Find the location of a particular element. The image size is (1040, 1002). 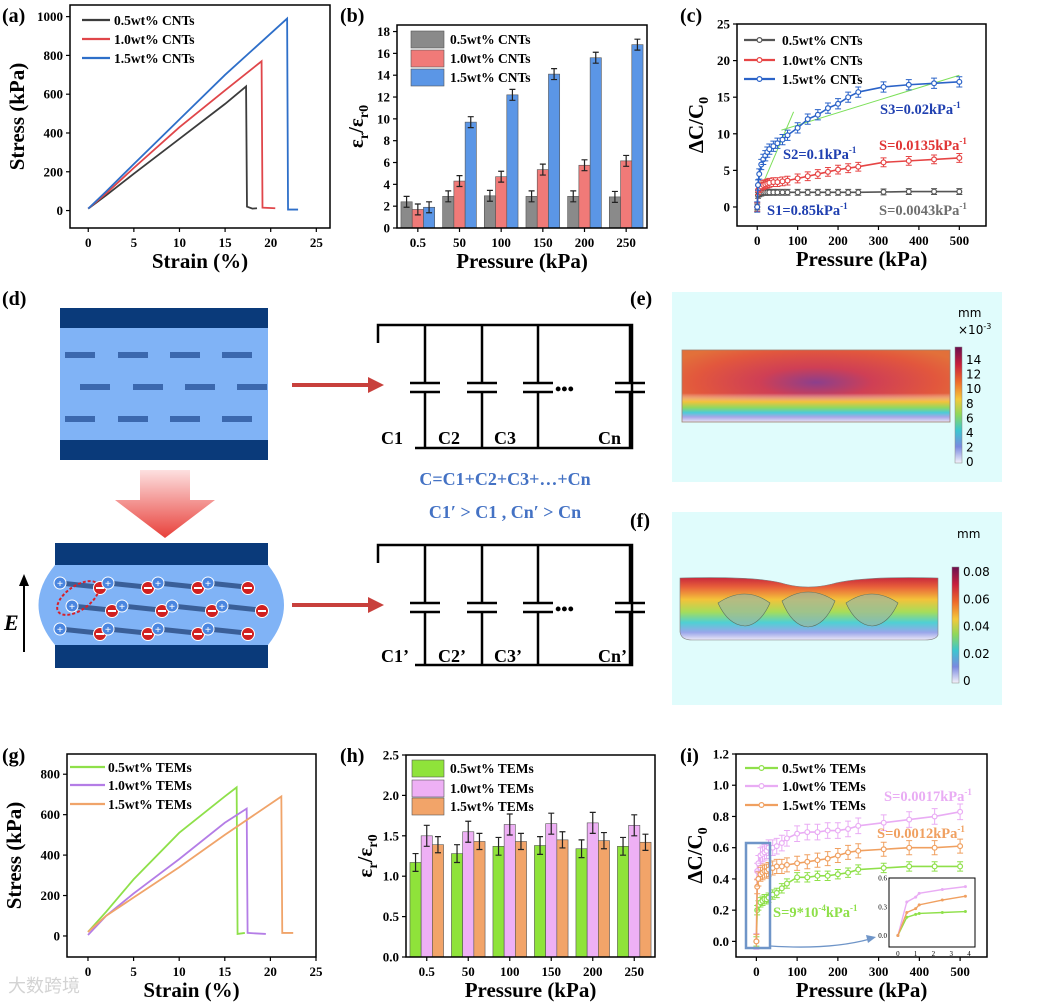

cnt-fillers is located at coordinates (166, 387).